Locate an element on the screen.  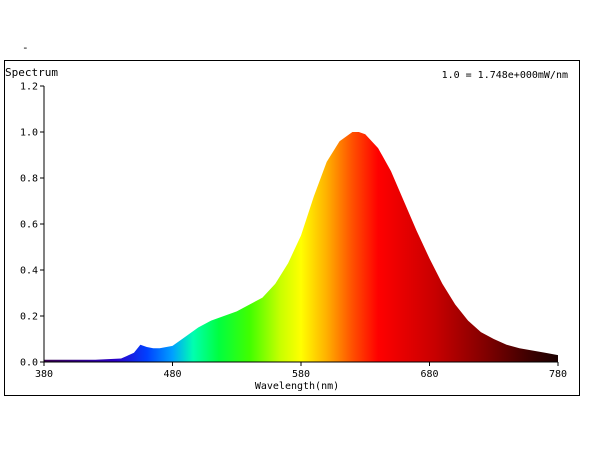
y-tick-group: 0.0 0.2 0.4 0.6 0.8 1.0 1.2 is located at coordinates (32, 225).